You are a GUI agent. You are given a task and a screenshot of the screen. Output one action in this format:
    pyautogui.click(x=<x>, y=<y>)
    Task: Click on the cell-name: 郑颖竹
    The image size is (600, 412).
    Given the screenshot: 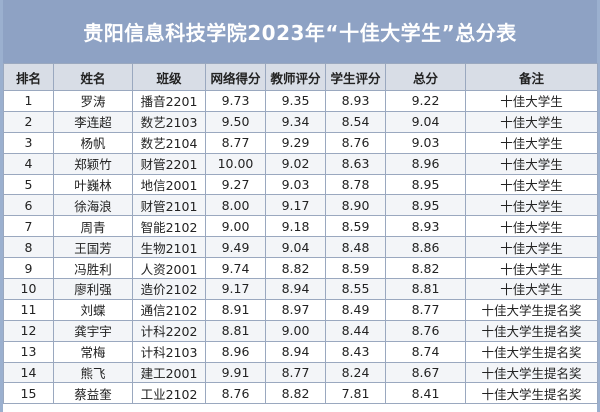 What is the action you would take?
    pyautogui.click(x=93, y=163)
    